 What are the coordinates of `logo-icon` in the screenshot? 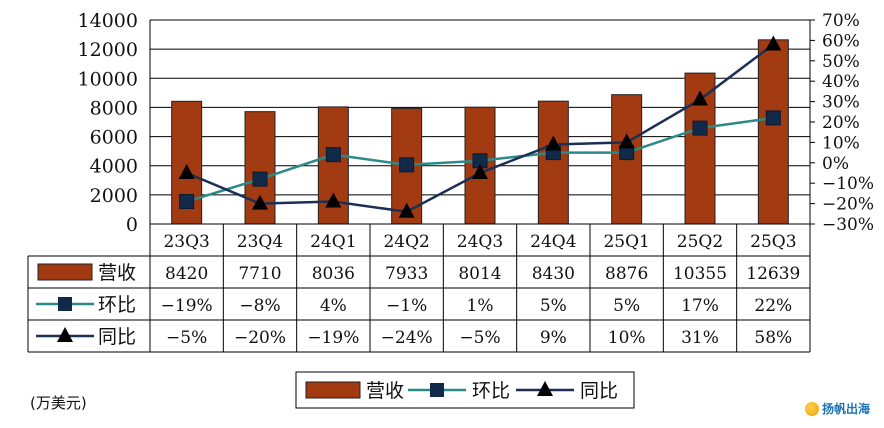 It's located at (811, 408).